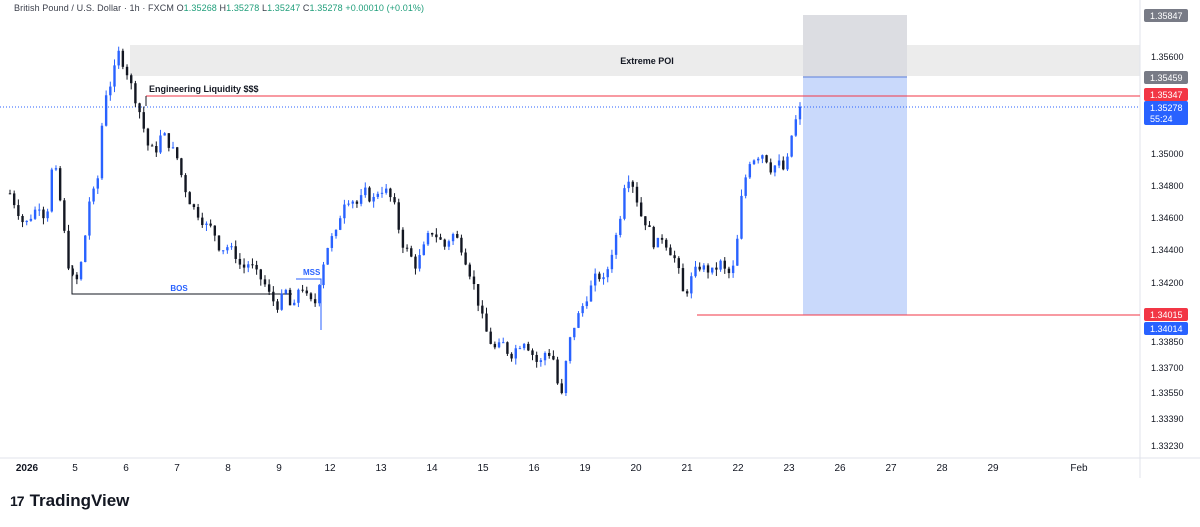 The width and height of the screenshot is (1200, 527). I want to click on close-value: 1.35278, so click(326, 8).